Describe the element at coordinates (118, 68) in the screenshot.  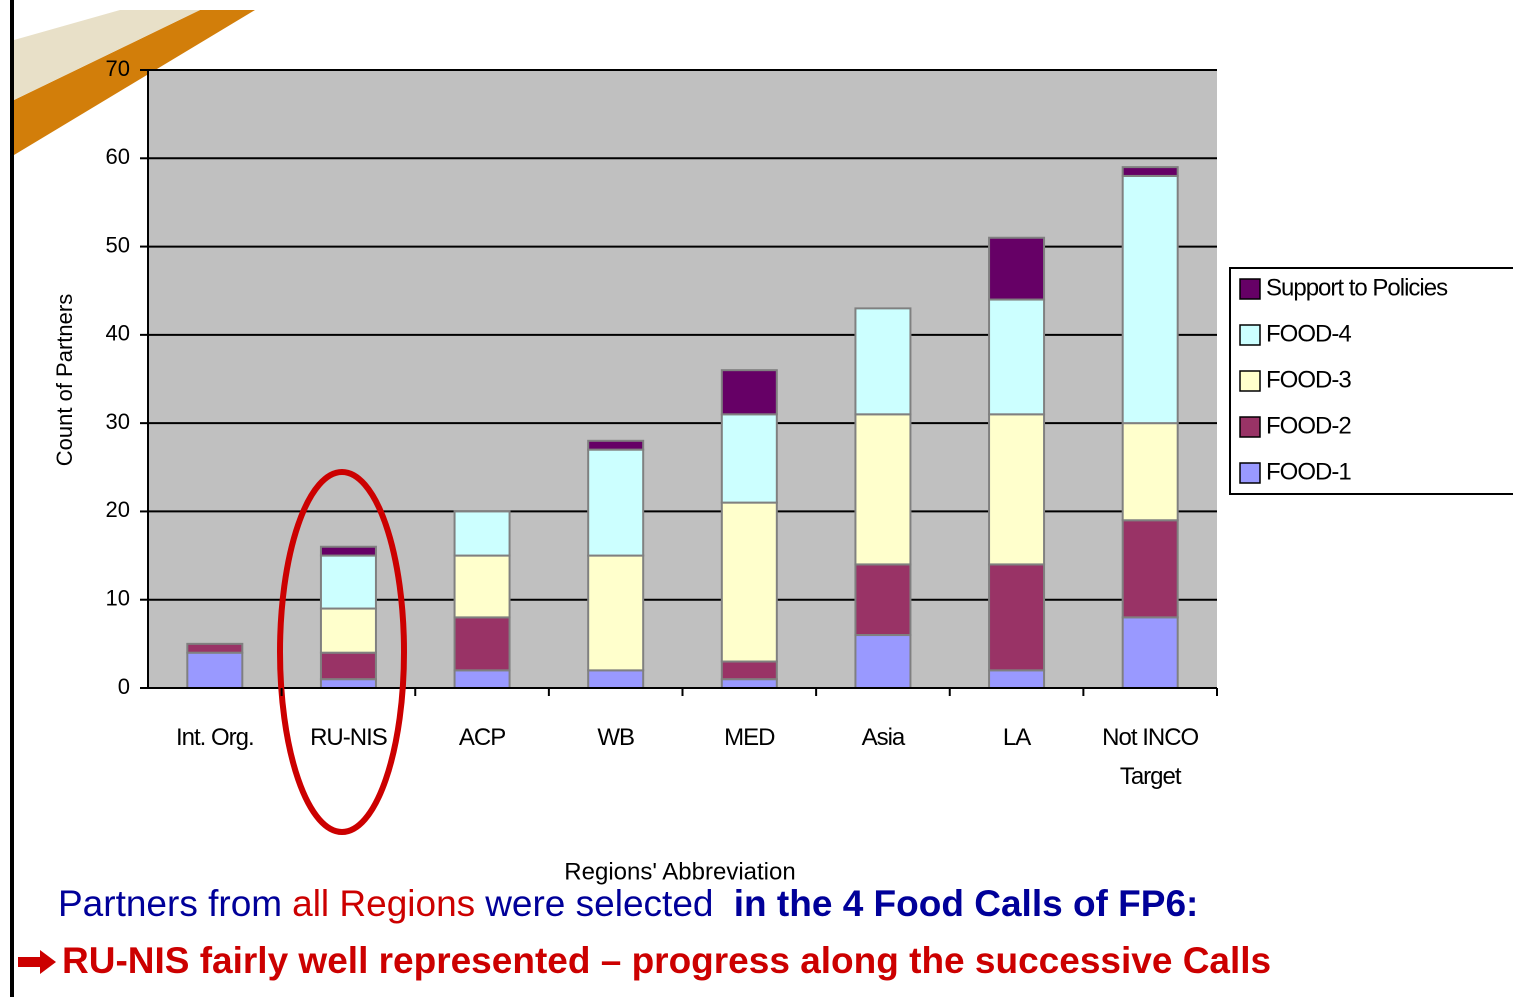
I see `y-tick-label: 70` at that location.